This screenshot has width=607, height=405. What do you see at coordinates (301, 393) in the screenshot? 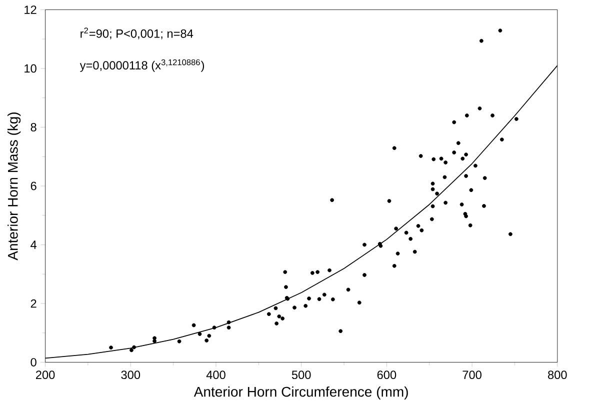
I see `x-axis-title: Anterior Horn Circumference (mm)` at bounding box center [301, 393].